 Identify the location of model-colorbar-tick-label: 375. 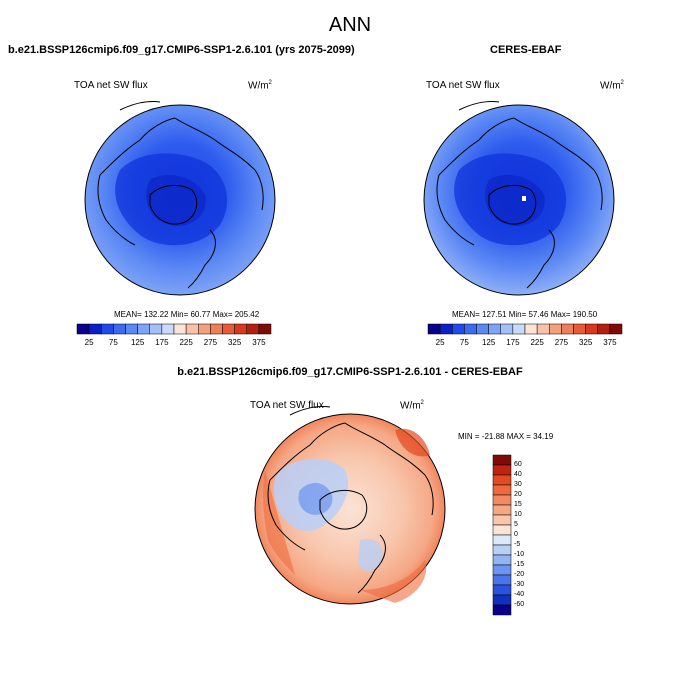
(259, 342).